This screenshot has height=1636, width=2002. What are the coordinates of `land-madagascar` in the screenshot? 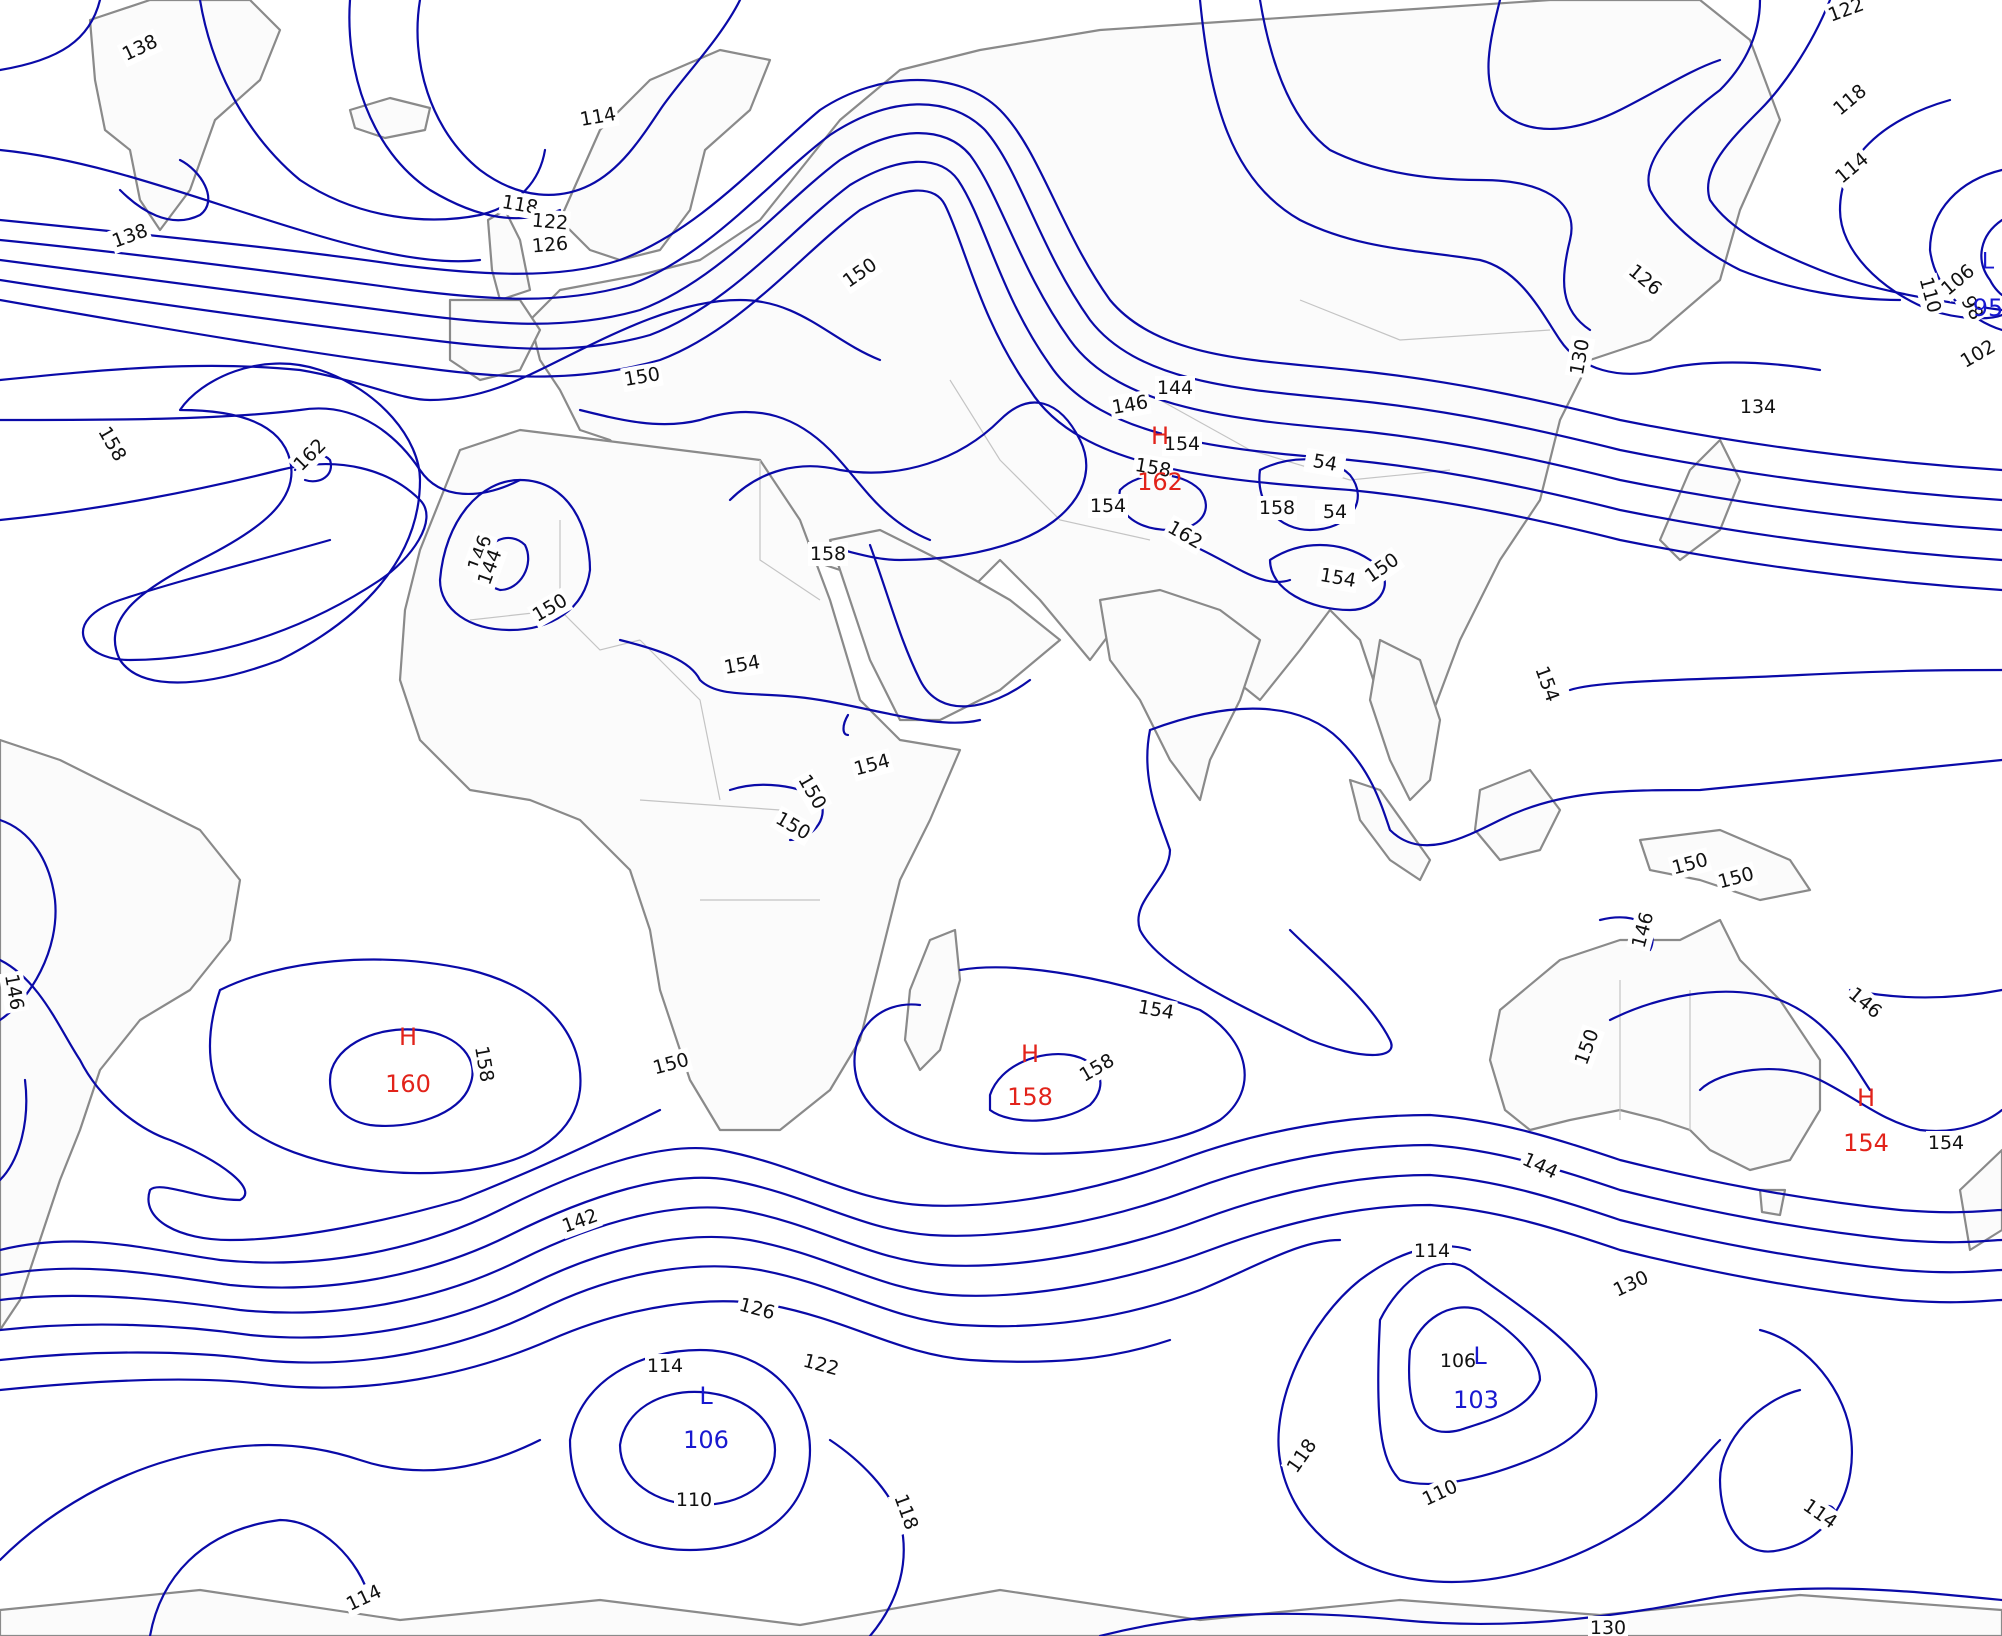 It's located at (932, 1000).